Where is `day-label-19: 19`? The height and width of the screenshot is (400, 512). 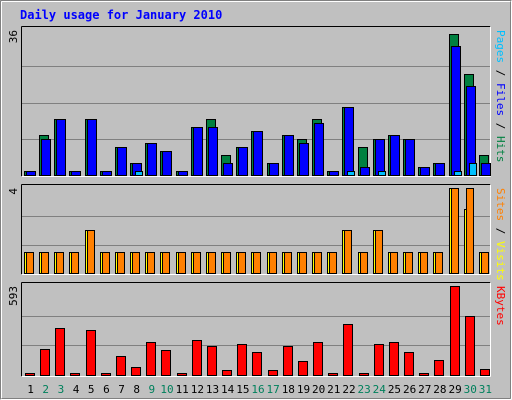 day-label-19: 19 is located at coordinates (303, 389).